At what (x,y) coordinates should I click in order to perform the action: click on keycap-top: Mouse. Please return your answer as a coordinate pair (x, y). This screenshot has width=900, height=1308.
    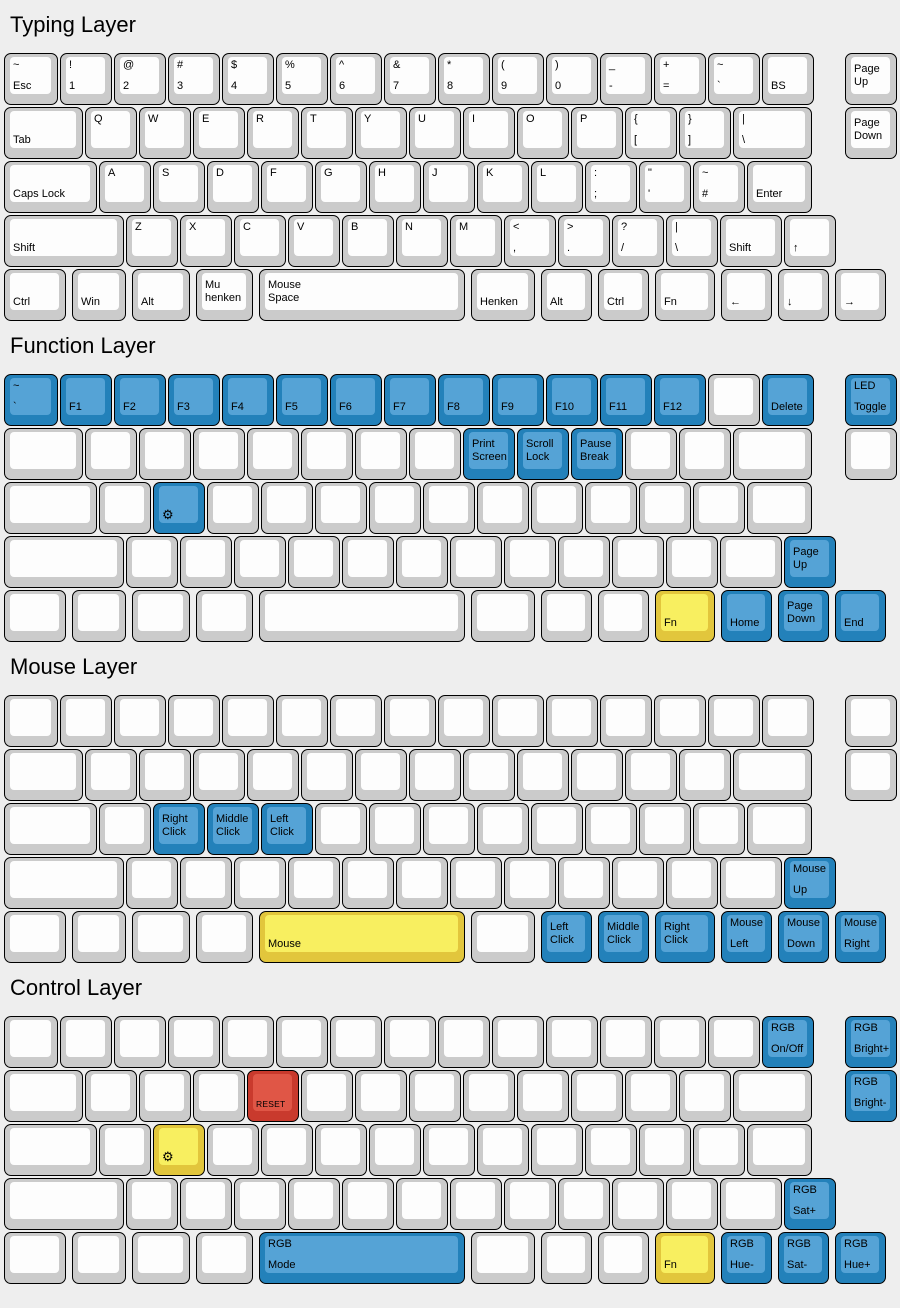
    Looking at the image, I should click on (361, 933).